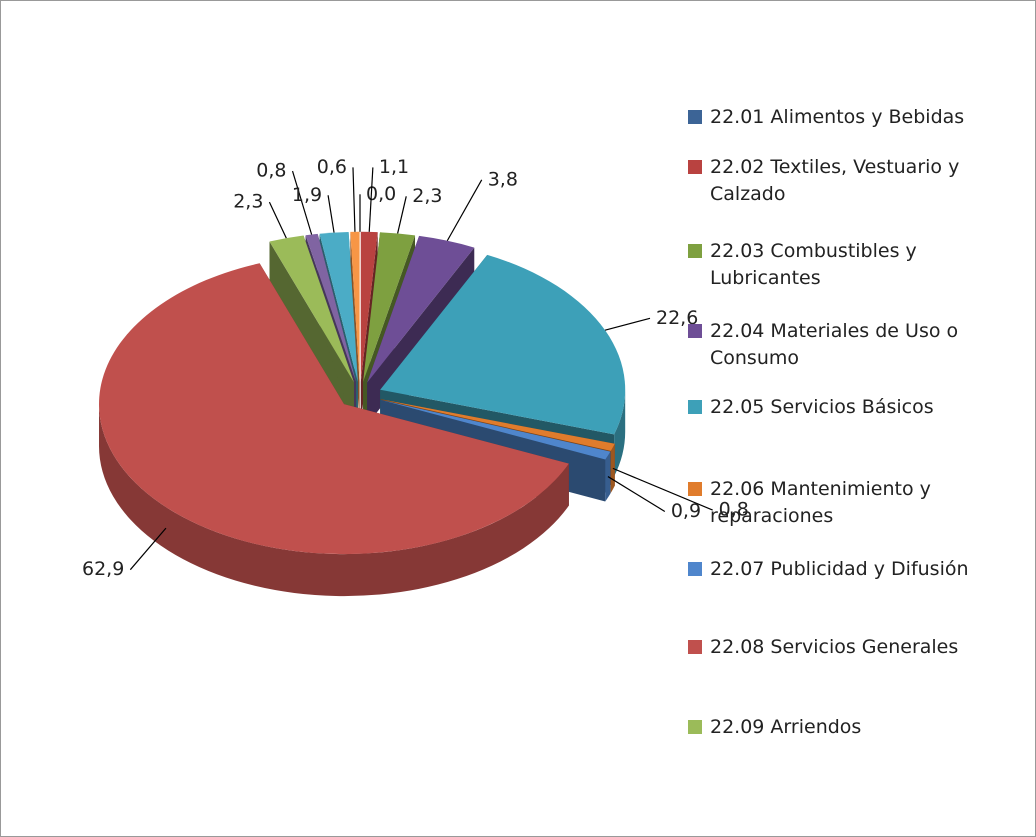 This screenshot has height=837, width=1036. I want to click on slice-wall, so click(311, 333).